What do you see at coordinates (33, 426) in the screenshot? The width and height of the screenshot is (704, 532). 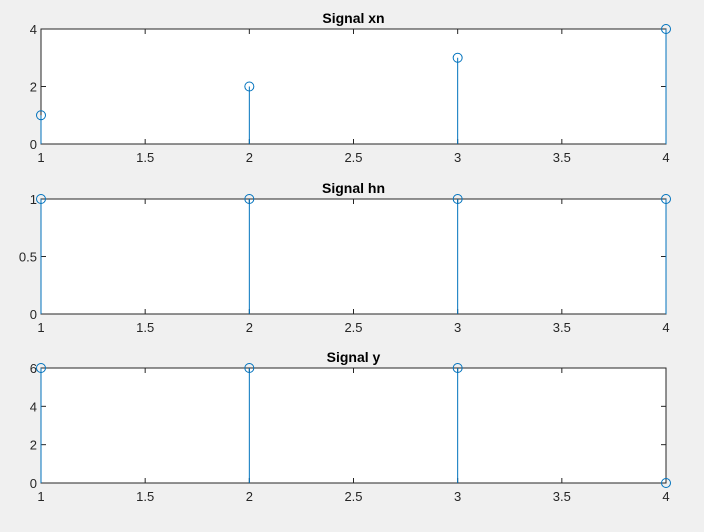 I see `y-tick-labels: 0 2 4 6` at bounding box center [33, 426].